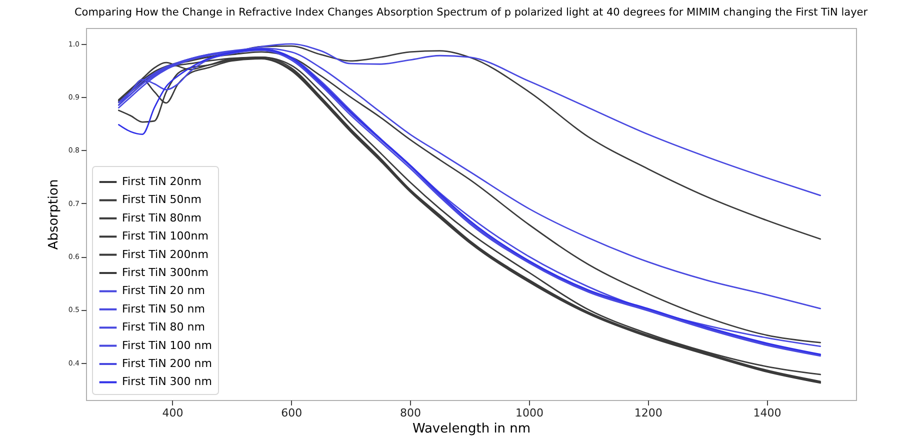  Describe the element at coordinates (162, 181) in the screenshot. I see `legend-label: First TiN 20nm` at that location.